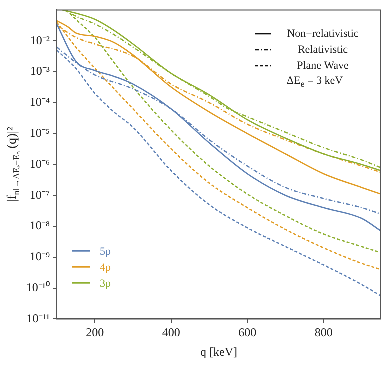  Describe the element at coordinates (315, 82) in the screenshot. I see `annotation: ΔE$_{e}$ = 3 keV` at that location.